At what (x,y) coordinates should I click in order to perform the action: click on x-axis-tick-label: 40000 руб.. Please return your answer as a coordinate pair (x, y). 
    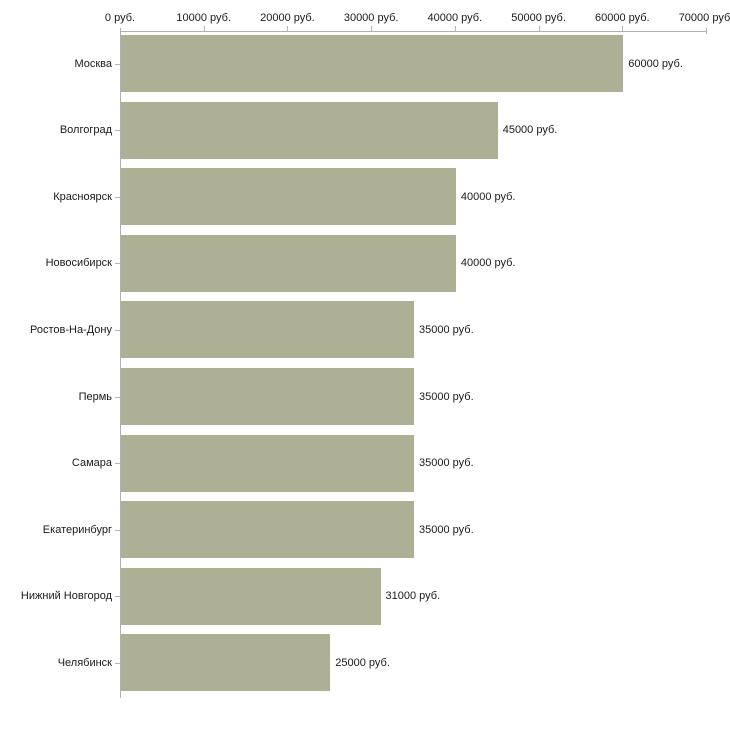
    Looking at the image, I should click on (455, 18).